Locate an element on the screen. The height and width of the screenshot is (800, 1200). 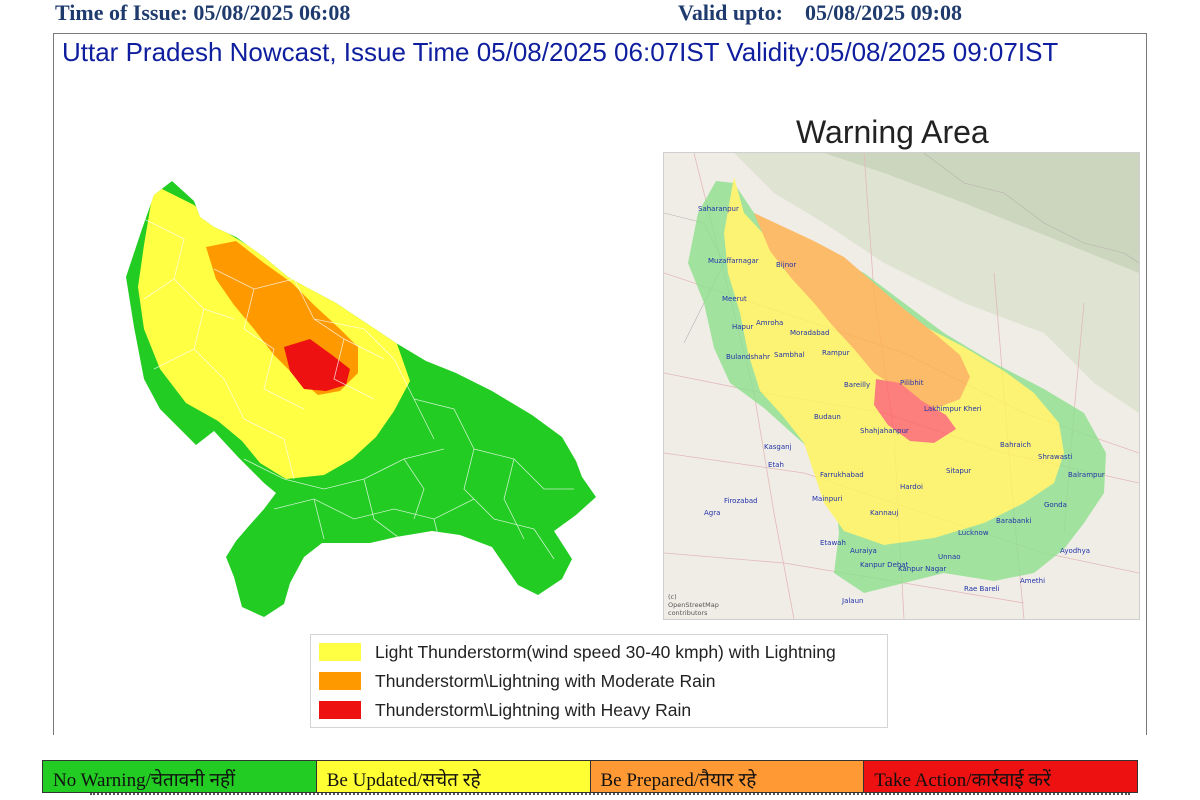
valid-upto: Valid upto: 05/08/2025 09:08 is located at coordinates (820, 13).